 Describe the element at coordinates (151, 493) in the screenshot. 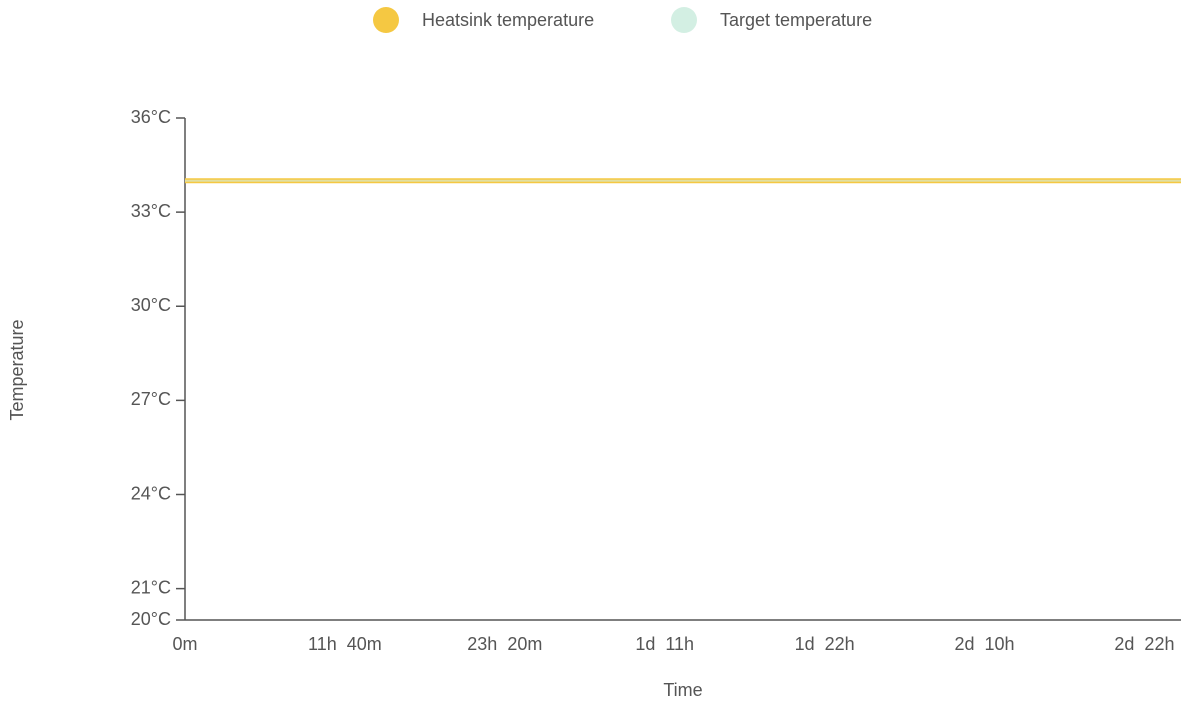

I see `y-tick-label: 24°C` at that location.